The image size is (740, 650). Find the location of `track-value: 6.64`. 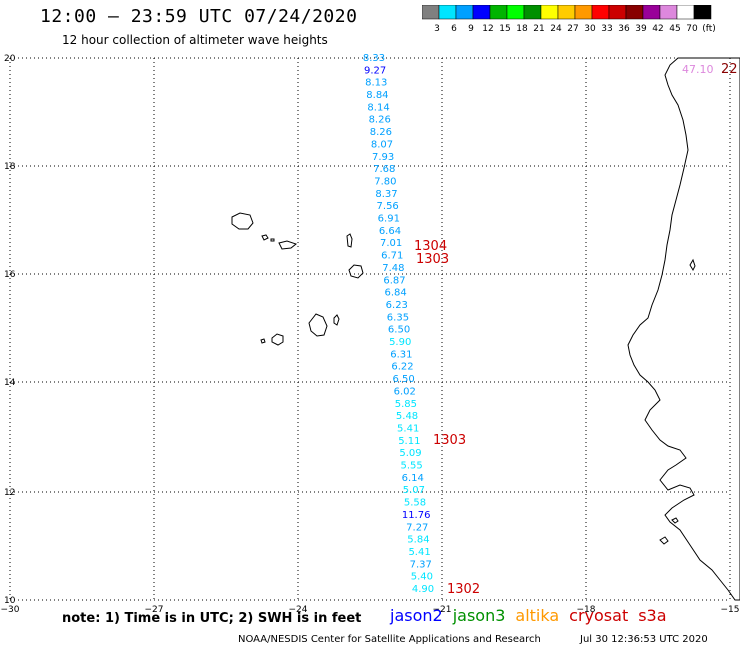

track-value: 6.64 is located at coordinates (390, 231).